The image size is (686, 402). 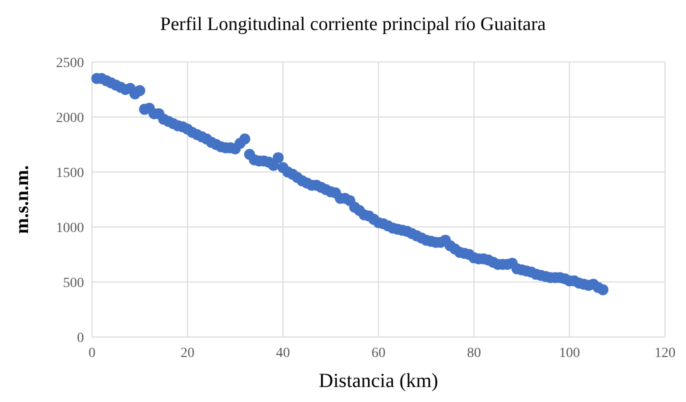 What do you see at coordinates (569, 353) in the screenshot?
I see `x-tick-label: 100` at bounding box center [569, 353].